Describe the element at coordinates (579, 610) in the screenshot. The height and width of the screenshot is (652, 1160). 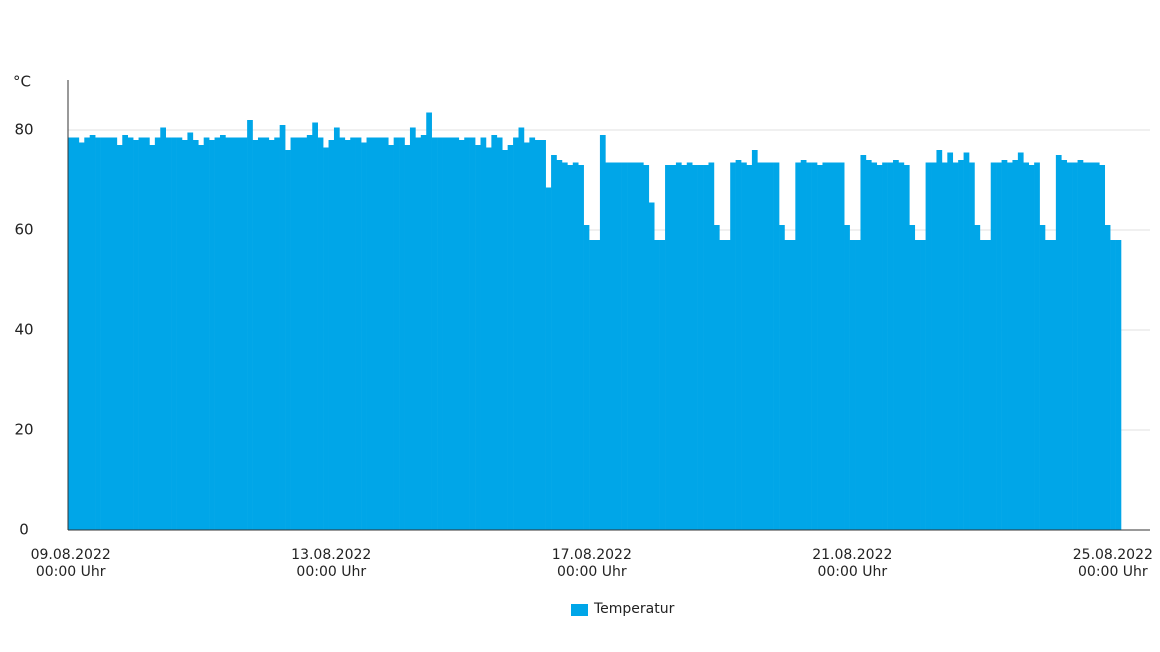
I see `legend-swatch` at that location.